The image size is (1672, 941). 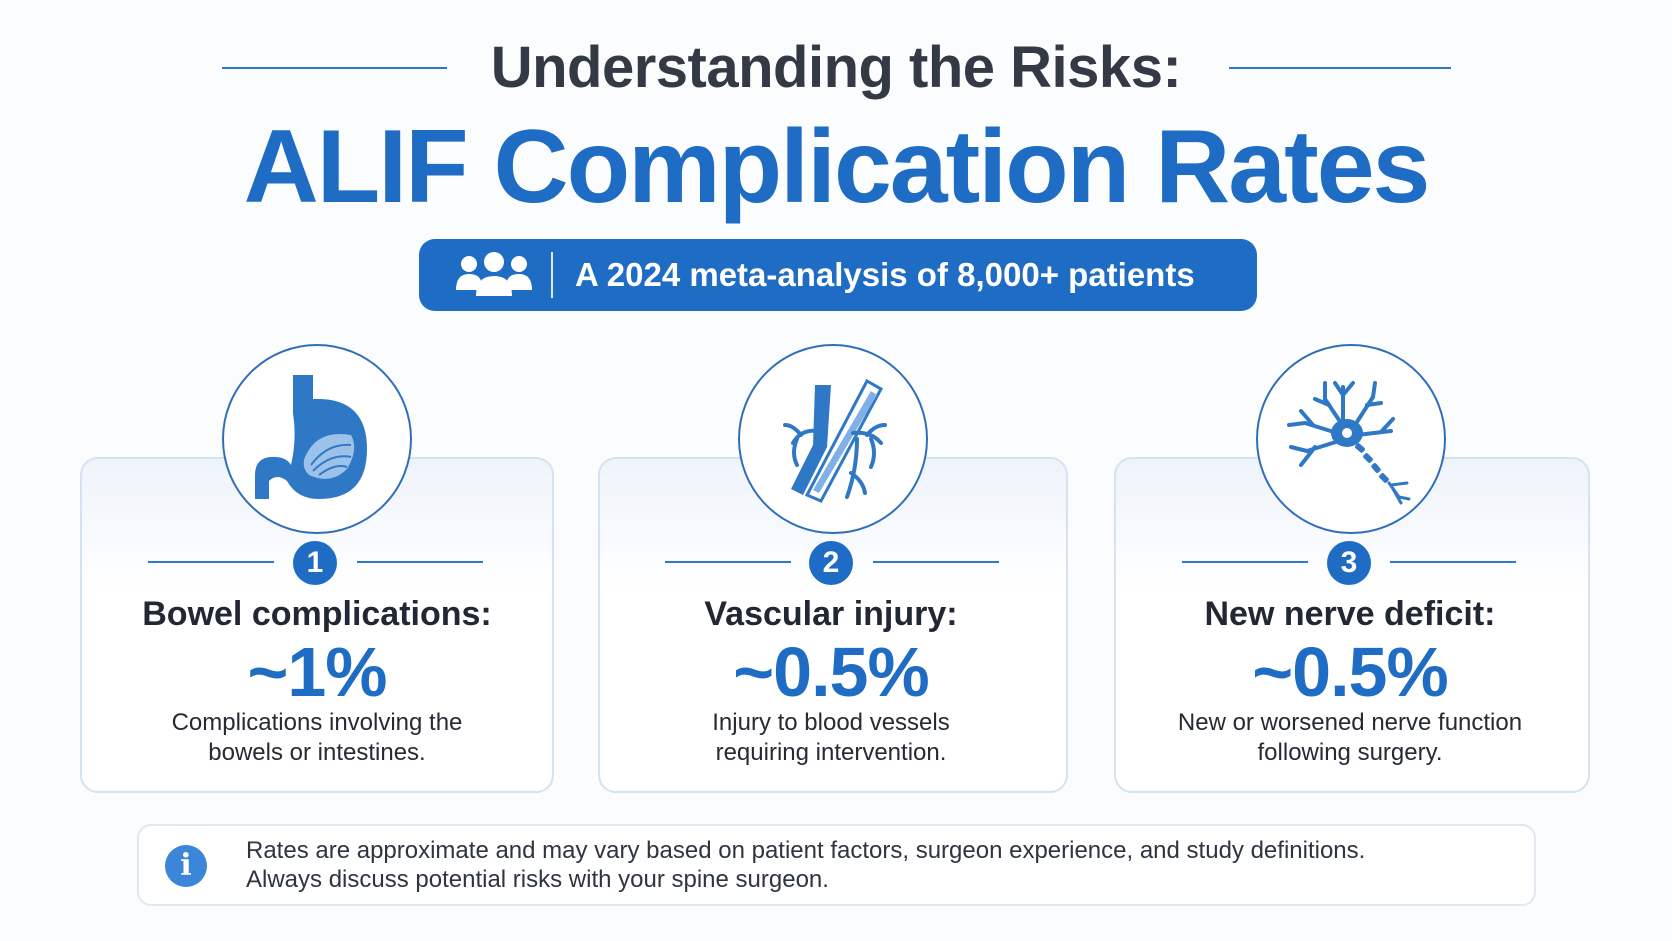 I want to click on header-rule-right, so click(x=1340, y=68).